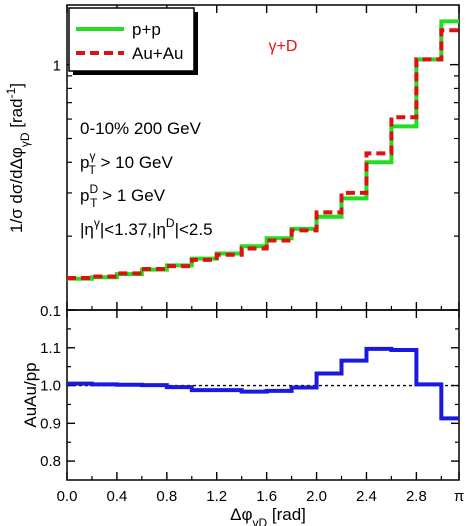 This screenshot has width=471, height=526. I want to click on legend-label-auau: Au+Au, so click(158, 53).